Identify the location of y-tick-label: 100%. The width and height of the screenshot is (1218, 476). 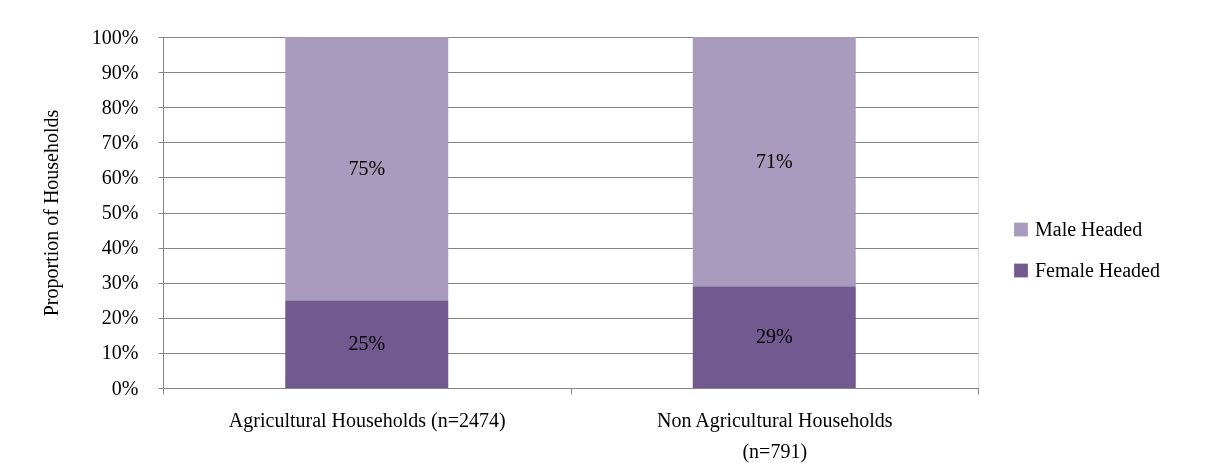
(115, 36).